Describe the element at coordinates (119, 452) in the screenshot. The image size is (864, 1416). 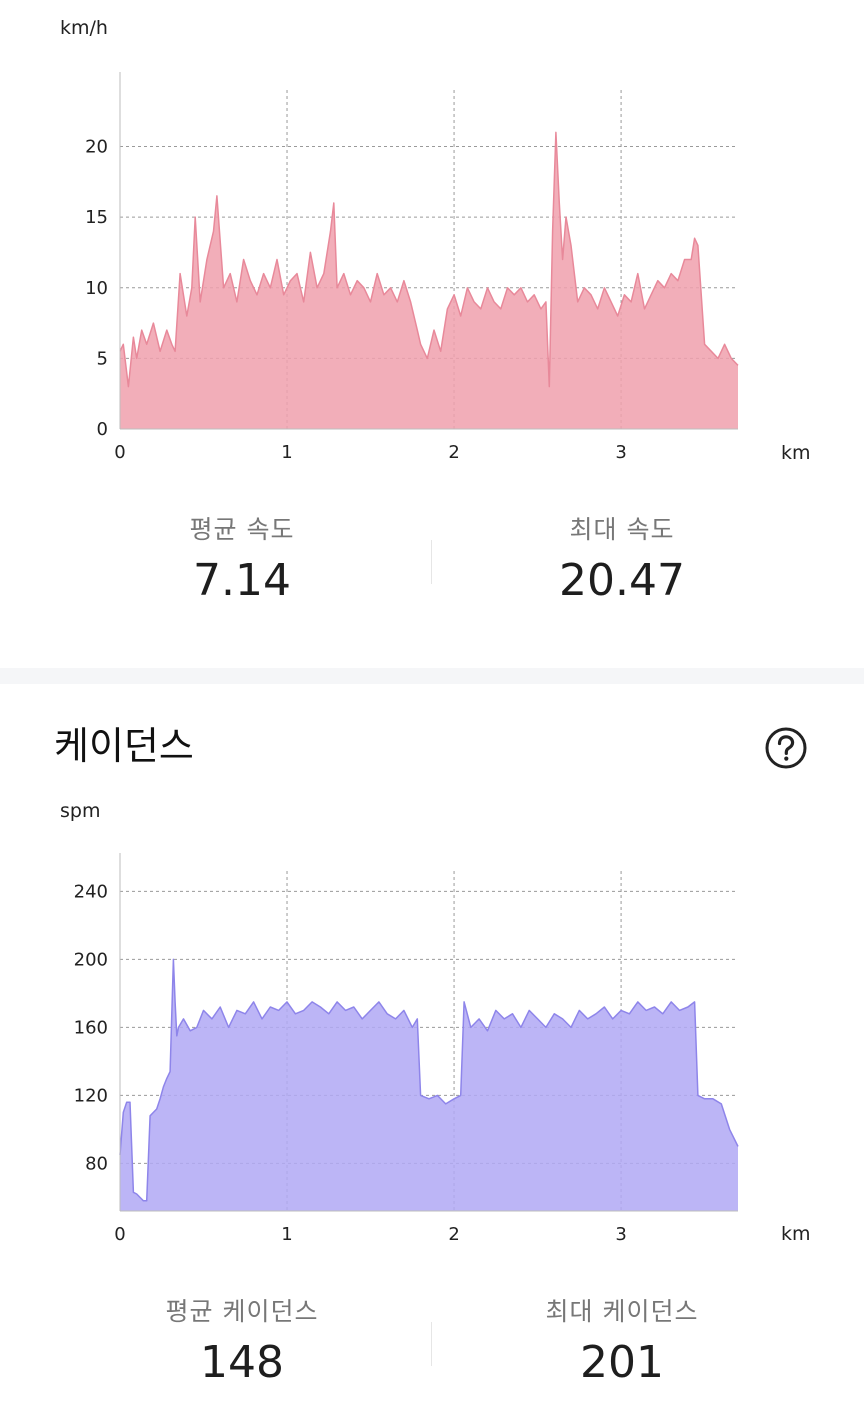
I see `speed-x-tick-label: 0` at that location.